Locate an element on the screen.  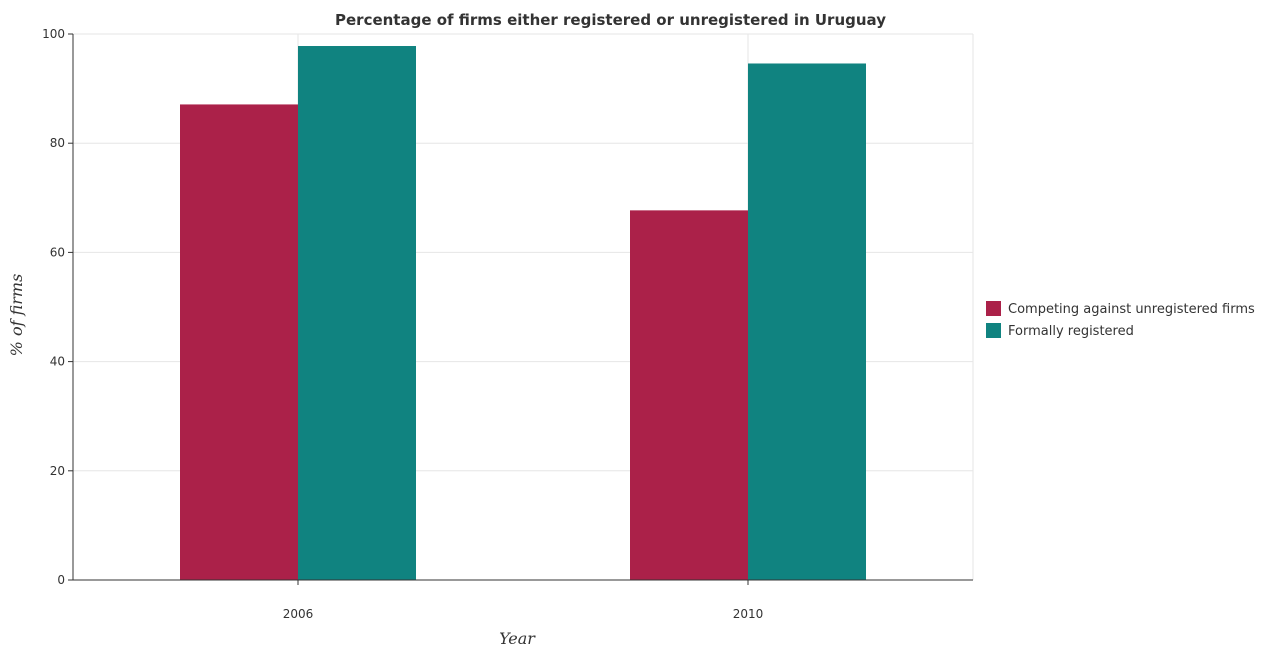
y-tick-label: 80 is located at coordinates (57, 143).